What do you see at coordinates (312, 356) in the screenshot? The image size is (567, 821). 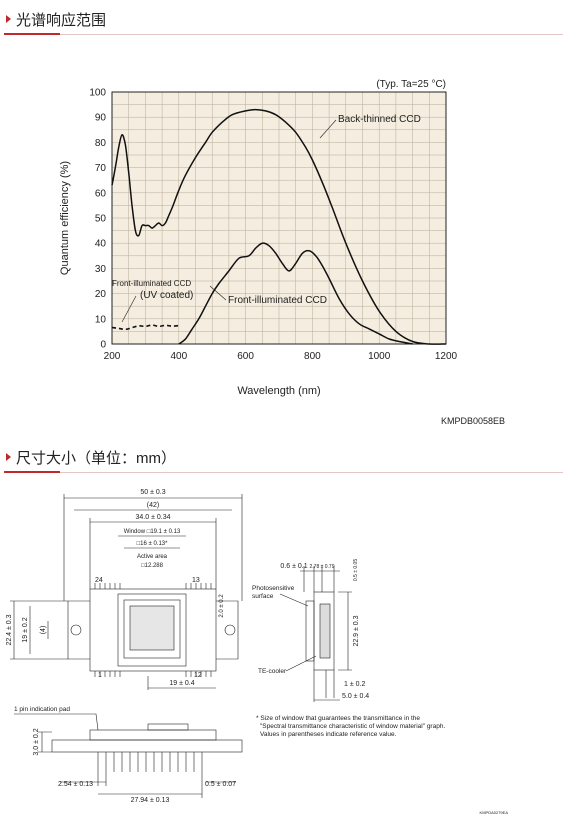 I see `x-tick-label: 800` at bounding box center [312, 356].